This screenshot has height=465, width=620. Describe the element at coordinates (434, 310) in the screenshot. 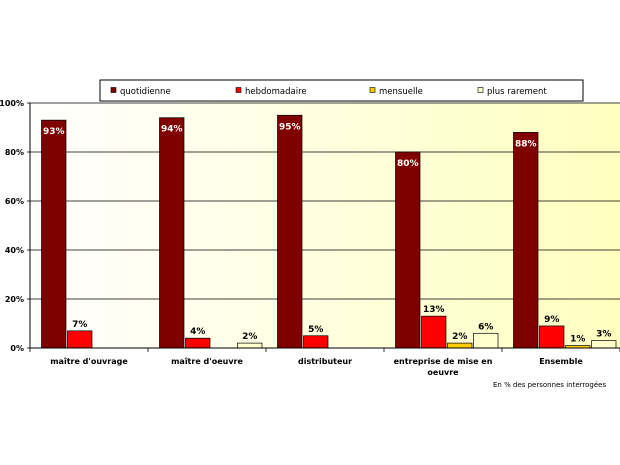

I see `data-label: 13%` at that location.